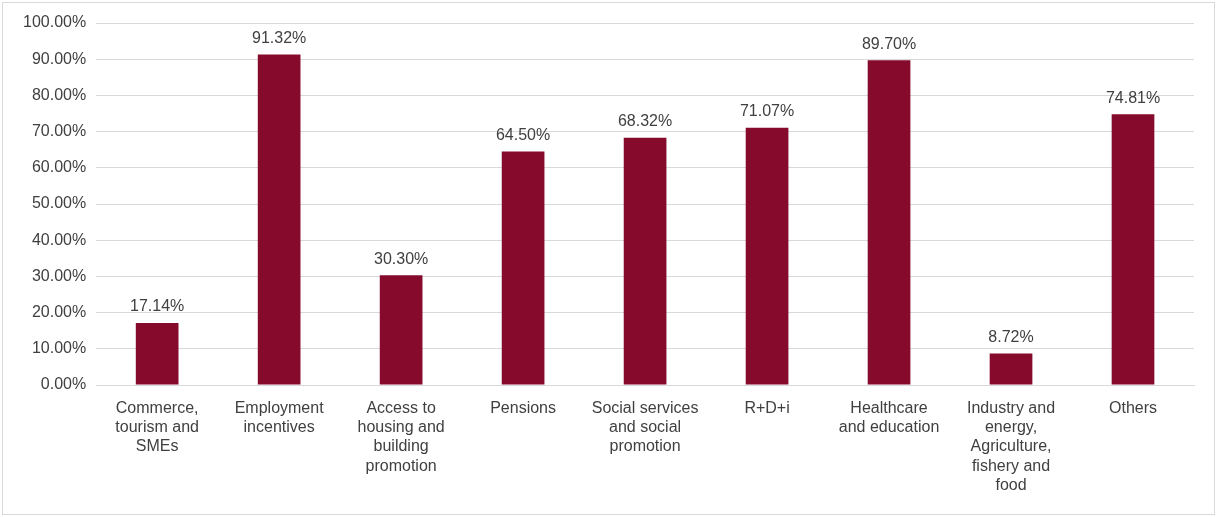  I want to click on y-tick-label: 10.00%, so click(59, 348).